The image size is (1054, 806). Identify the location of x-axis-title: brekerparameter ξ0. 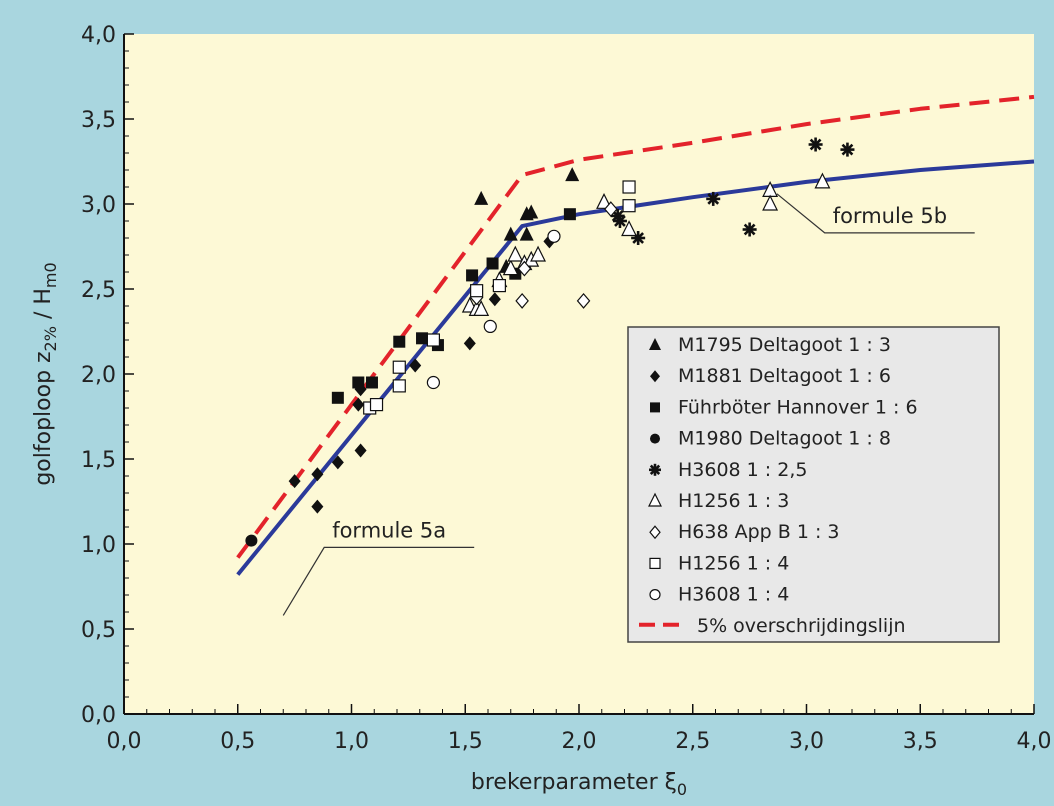
(579, 784).